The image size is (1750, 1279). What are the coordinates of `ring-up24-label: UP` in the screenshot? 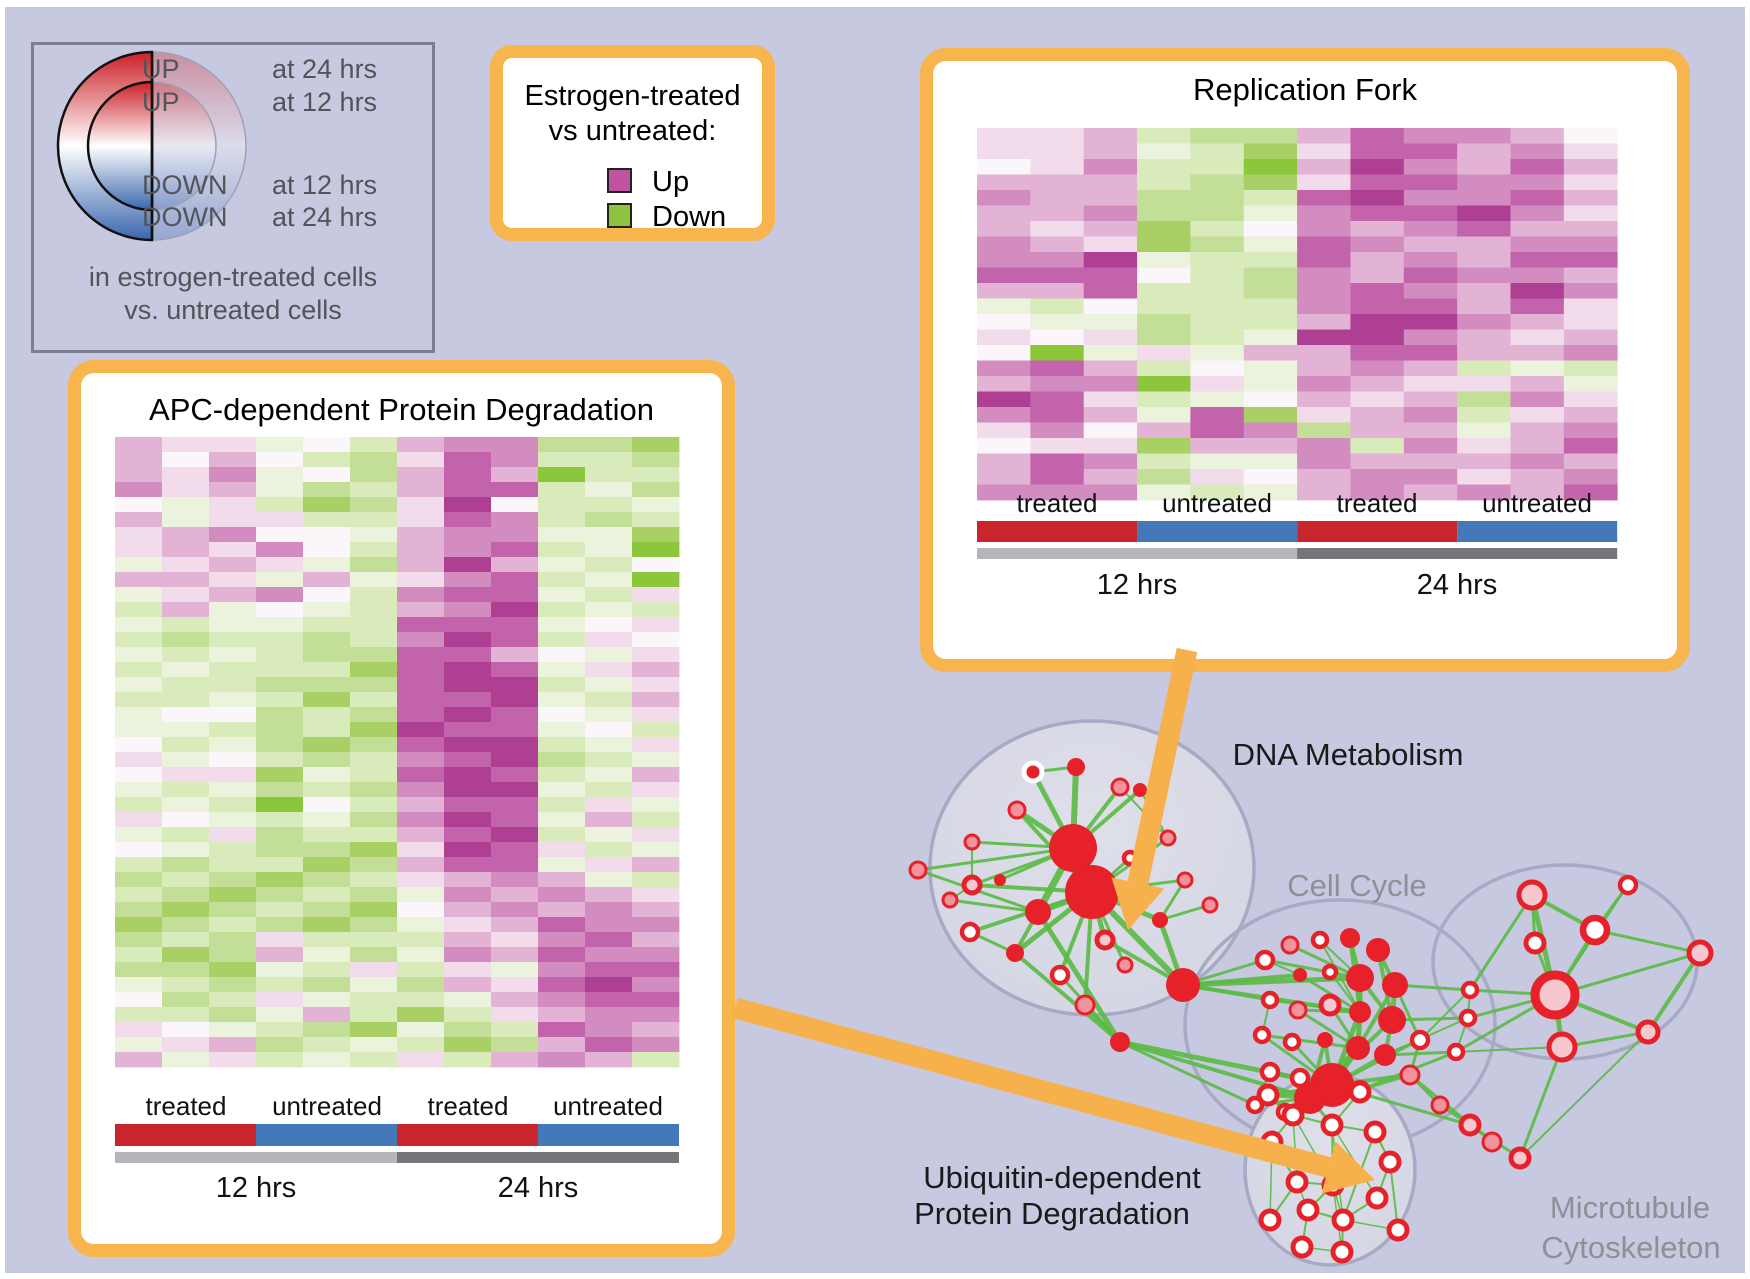 It's located at (161, 69).